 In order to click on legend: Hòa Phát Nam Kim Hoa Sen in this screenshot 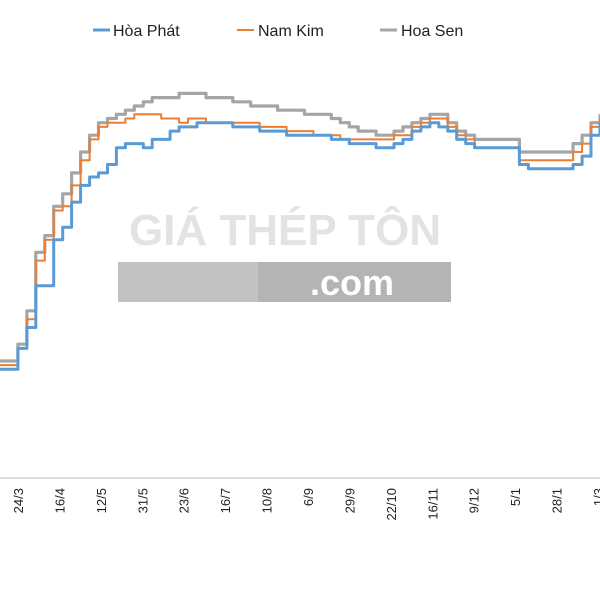, I will do `click(278, 31)`.